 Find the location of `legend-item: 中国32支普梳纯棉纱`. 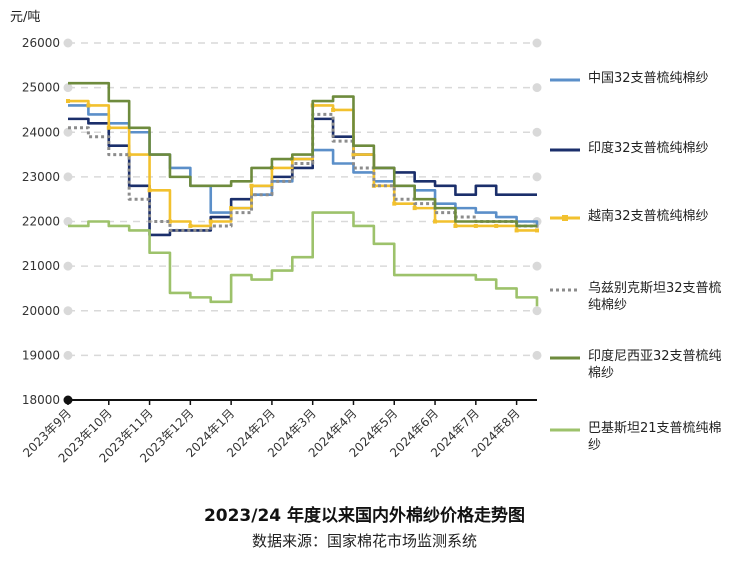

legend-item: 中国32支普梳纯棉纱 is located at coordinates (635, 78).